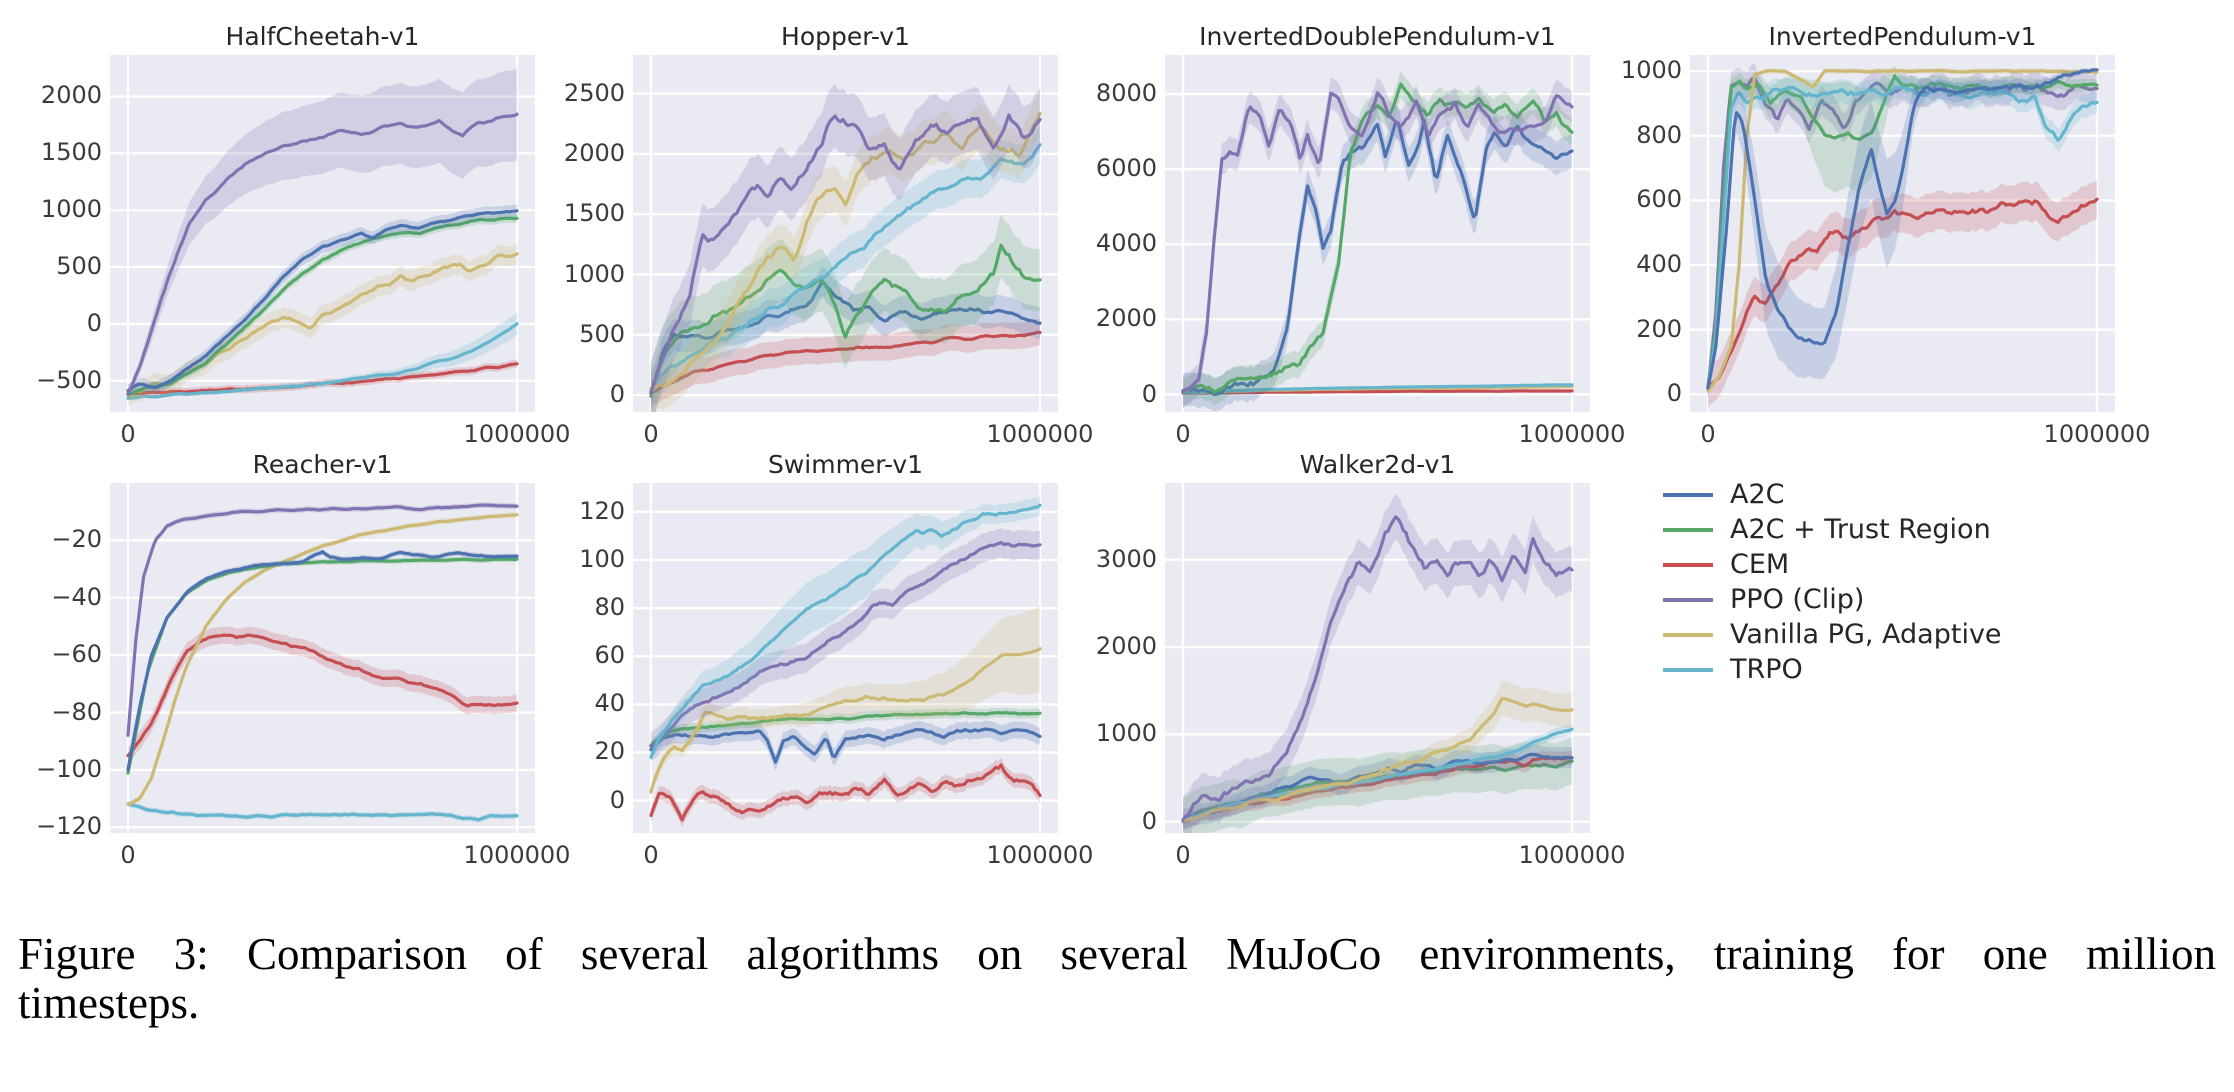  Describe the element at coordinates (1377, 658) in the screenshot. I see `walker2d-chart` at that location.